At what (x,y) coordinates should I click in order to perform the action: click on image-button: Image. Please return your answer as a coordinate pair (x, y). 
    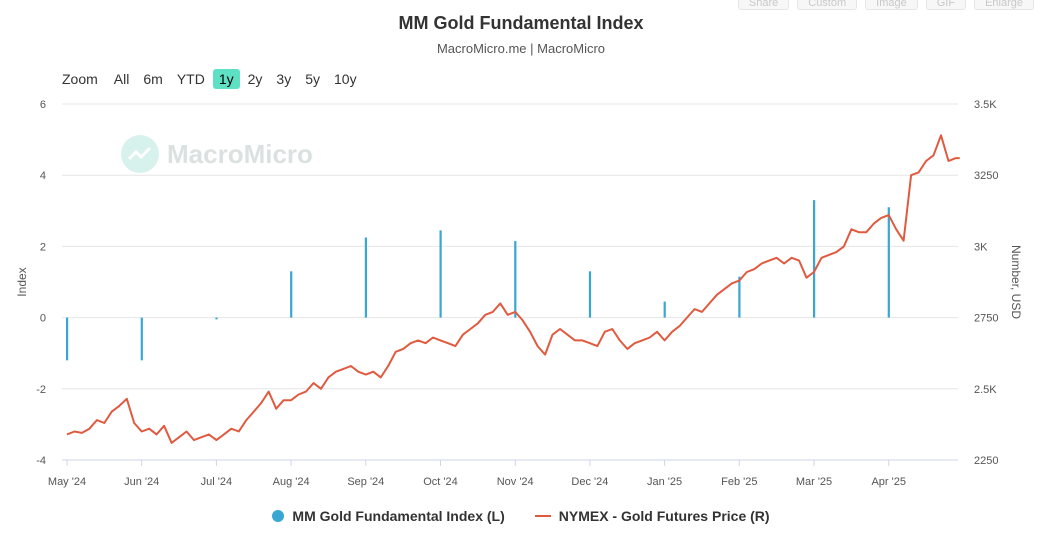
    Looking at the image, I should click on (891, 5).